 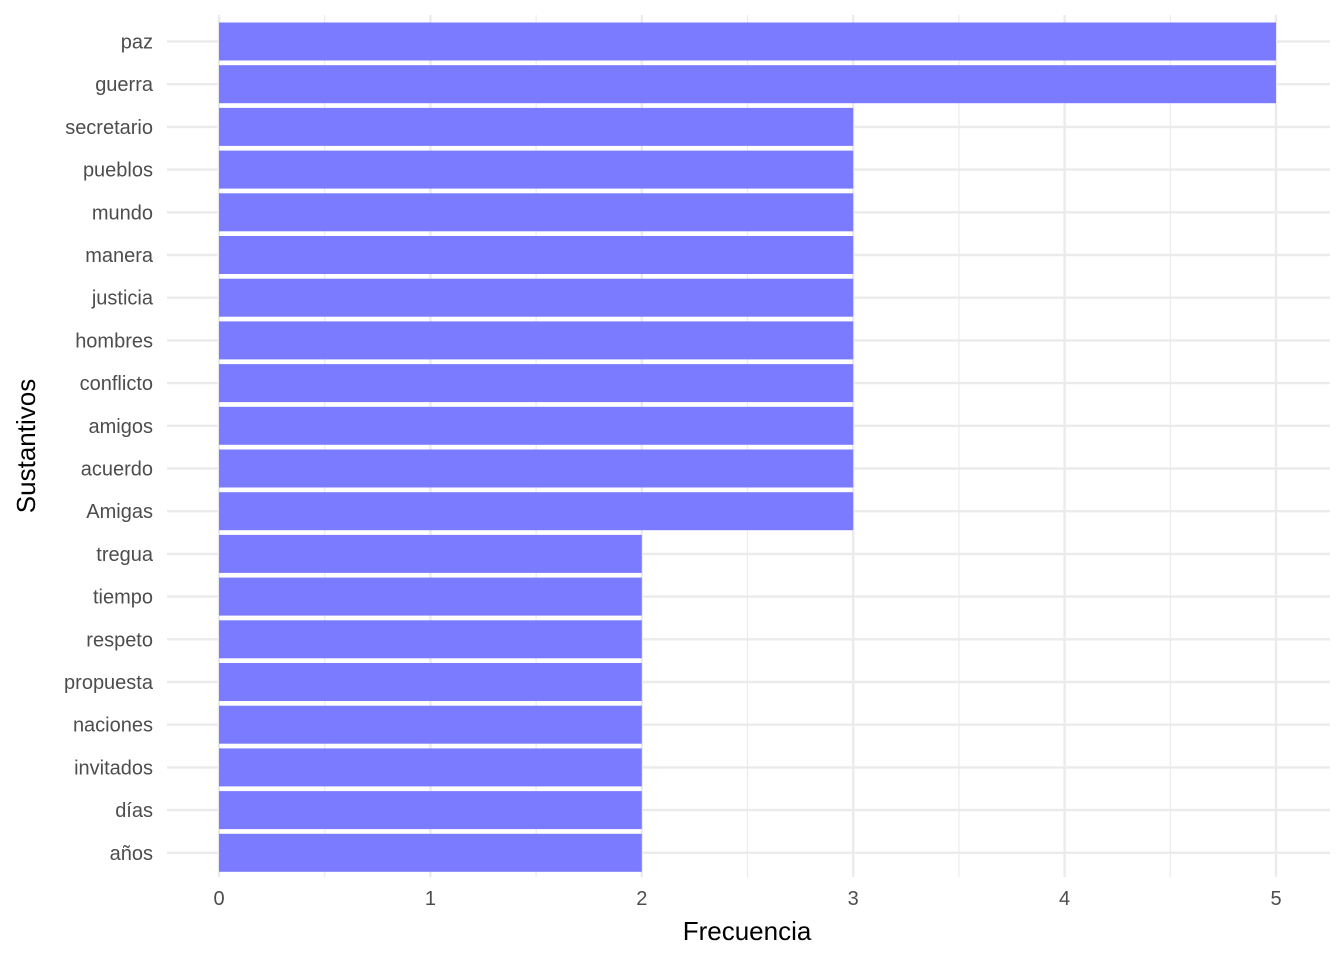 I want to click on bar-acuerdo, so click(x=536, y=468).